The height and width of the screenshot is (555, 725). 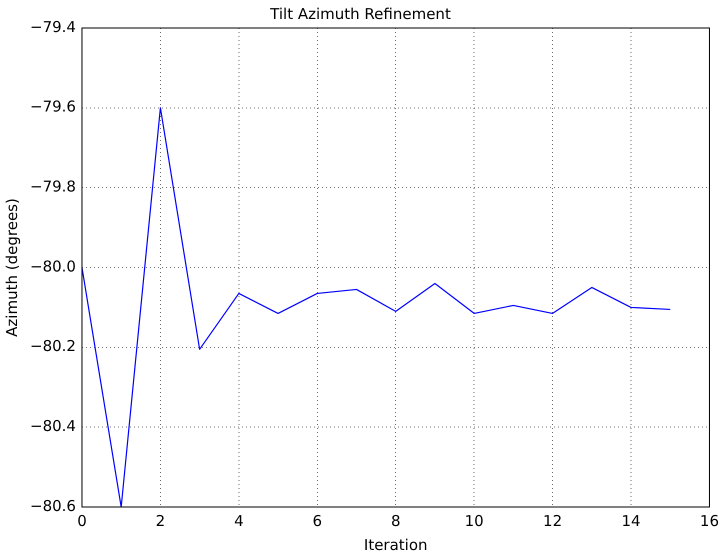 What do you see at coordinates (53, 426) in the screenshot?
I see `y-tick-label: −80.4` at bounding box center [53, 426].